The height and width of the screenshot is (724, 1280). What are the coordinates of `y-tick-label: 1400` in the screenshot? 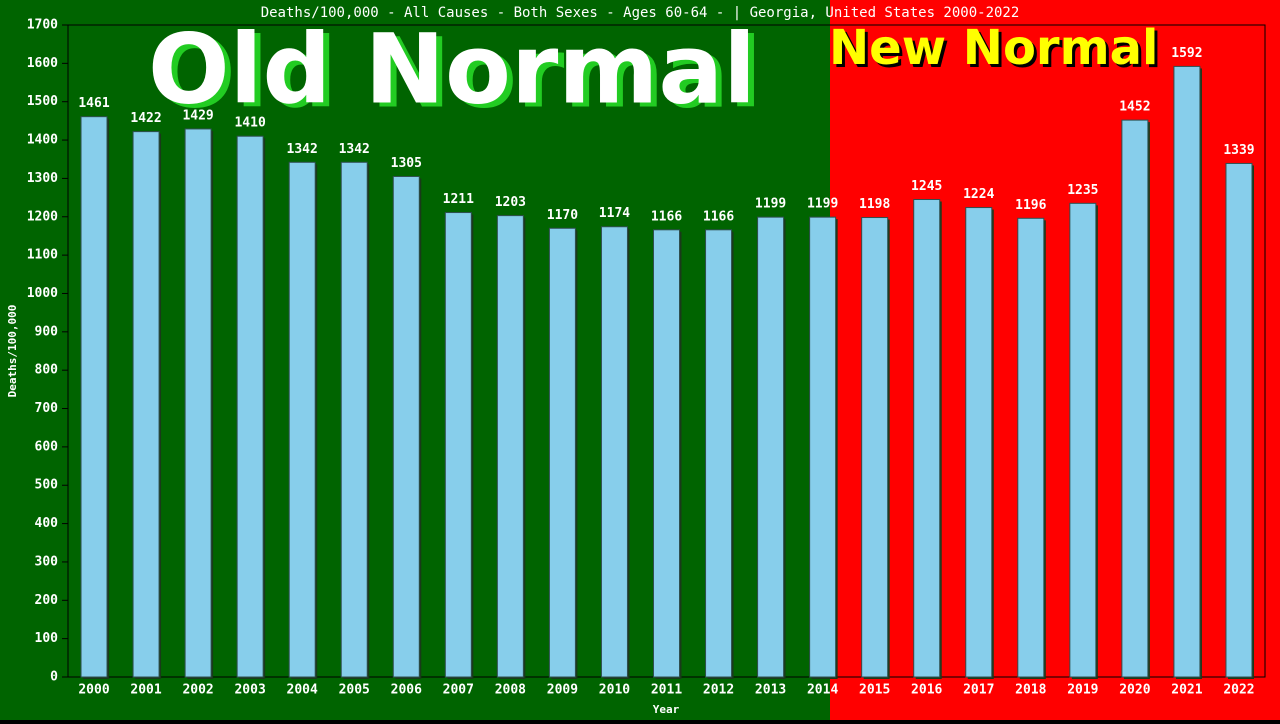 It's located at (42, 140).